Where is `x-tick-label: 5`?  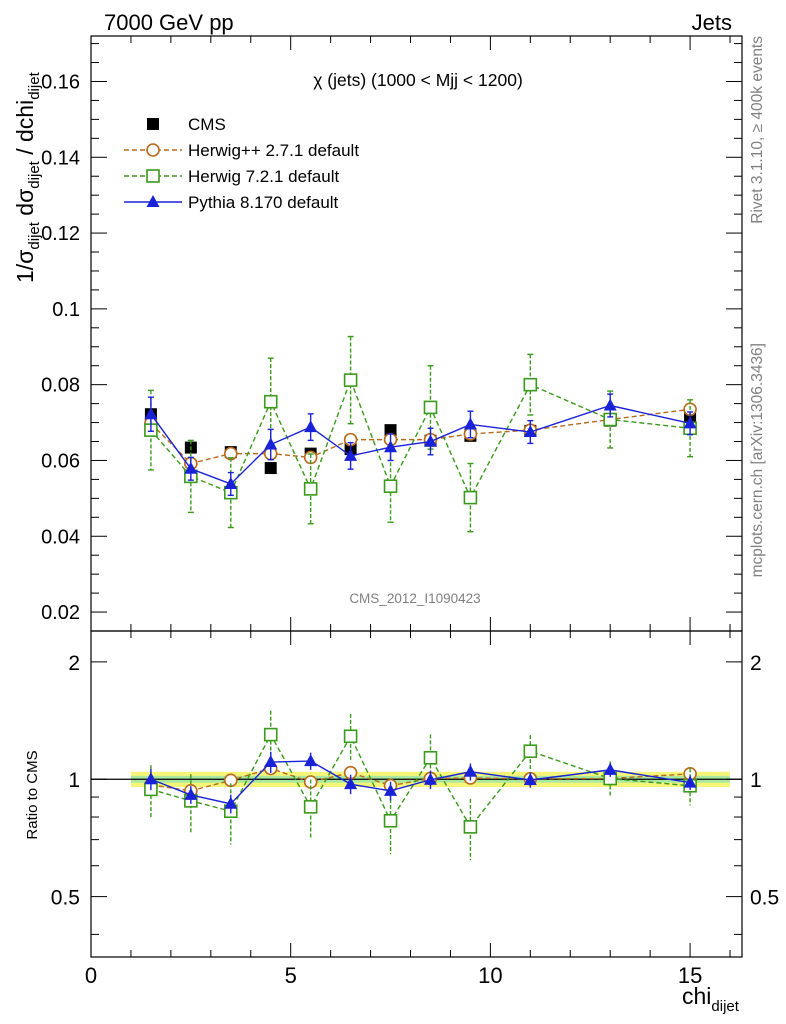 x-tick-label: 5 is located at coordinates (291, 975).